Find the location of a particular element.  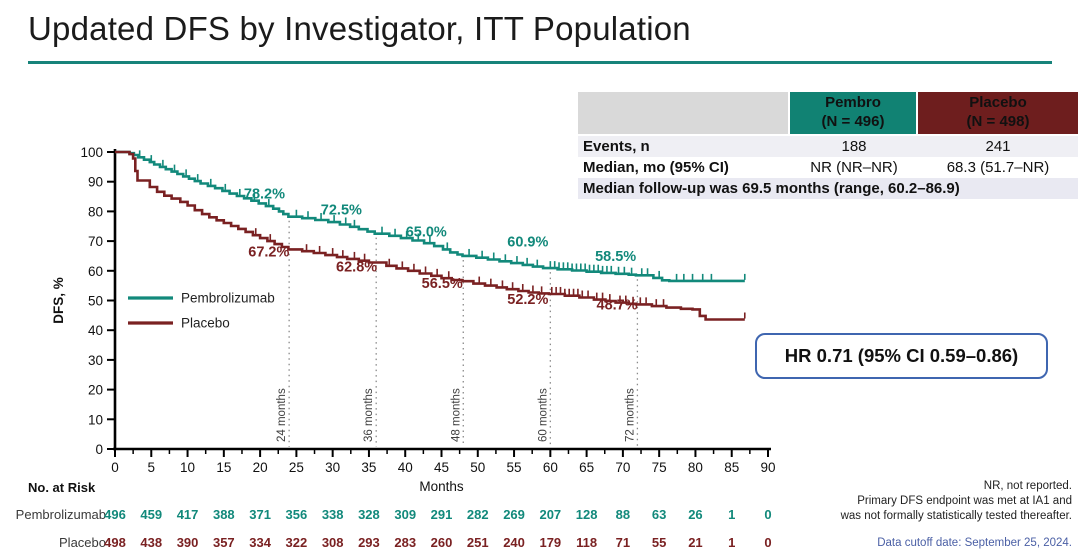

risk-row-label-placebo: Placebo is located at coordinates (82, 542).